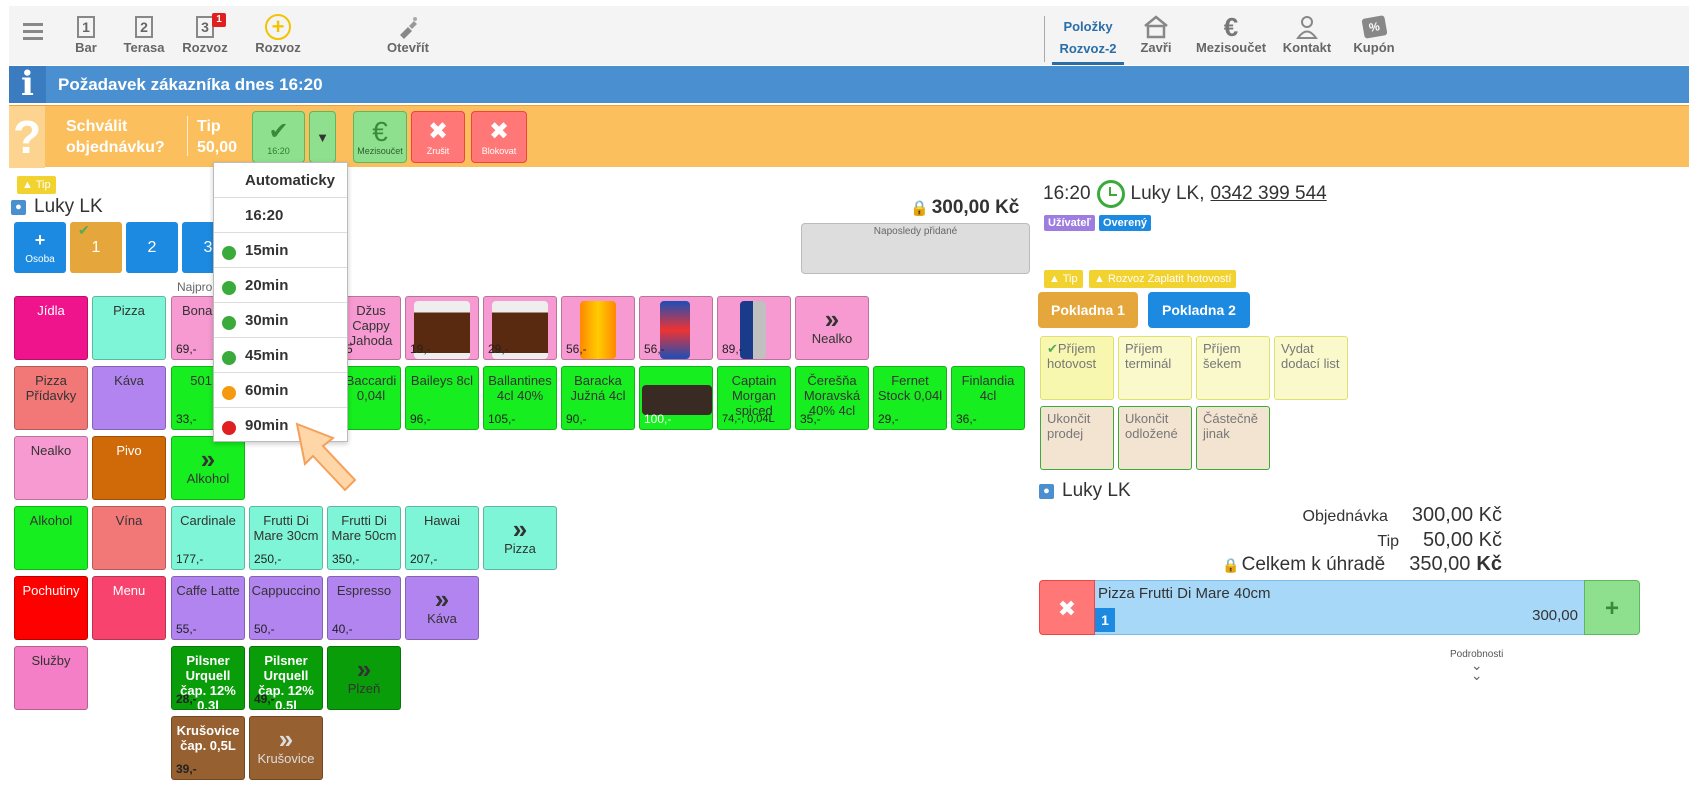 The image size is (1698, 795). I want to click on subtotal-button: € Mezisoučet, so click(380, 137).